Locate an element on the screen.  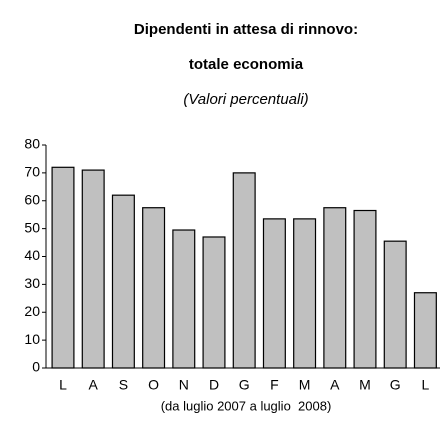
y-tick-label: 0 is located at coordinates (36, 367).